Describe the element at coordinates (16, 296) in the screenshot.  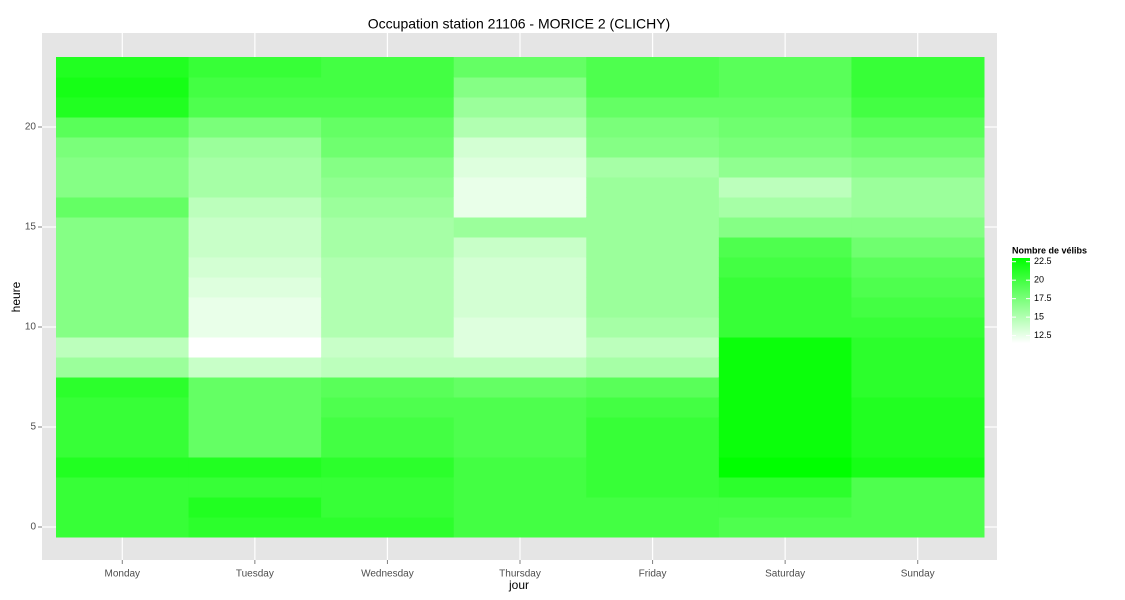
I see `y-axis-label: heure` at that location.